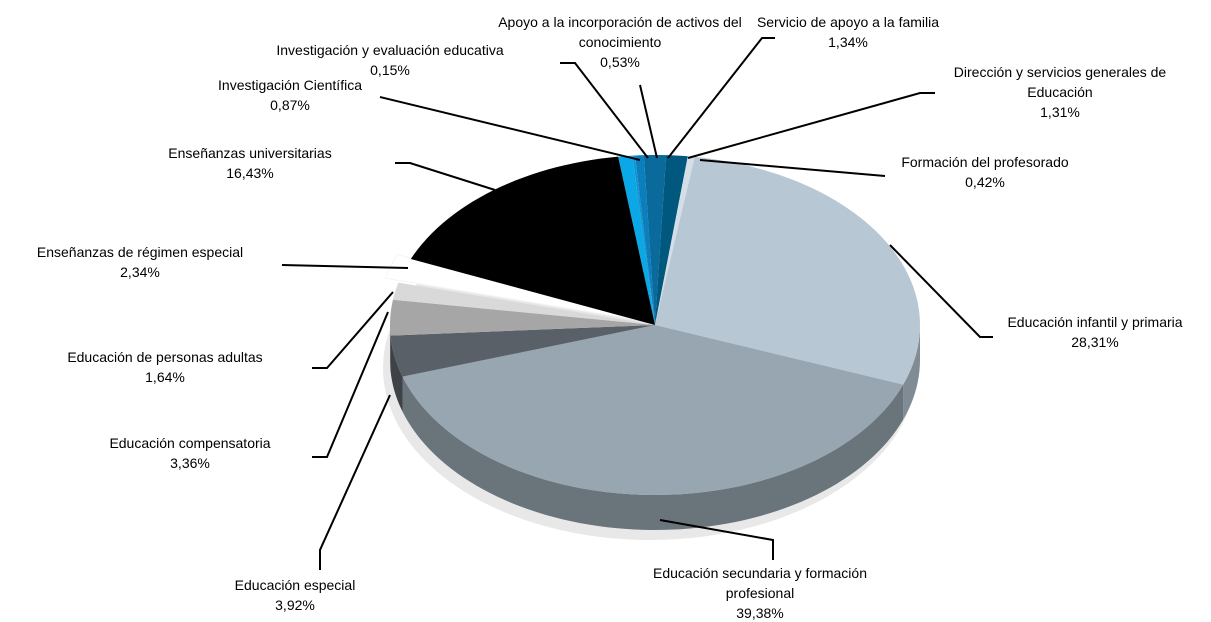 This screenshot has width=1211, height=622. What do you see at coordinates (190, 453) in the screenshot?
I see `slice-label: Educación compensatoria 3,36%` at bounding box center [190, 453].